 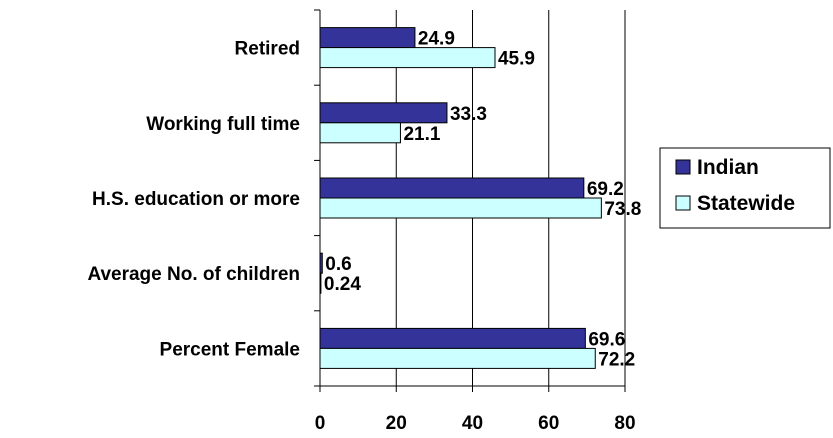 I want to click on legend-swatch-statewide, so click(x=683, y=203).